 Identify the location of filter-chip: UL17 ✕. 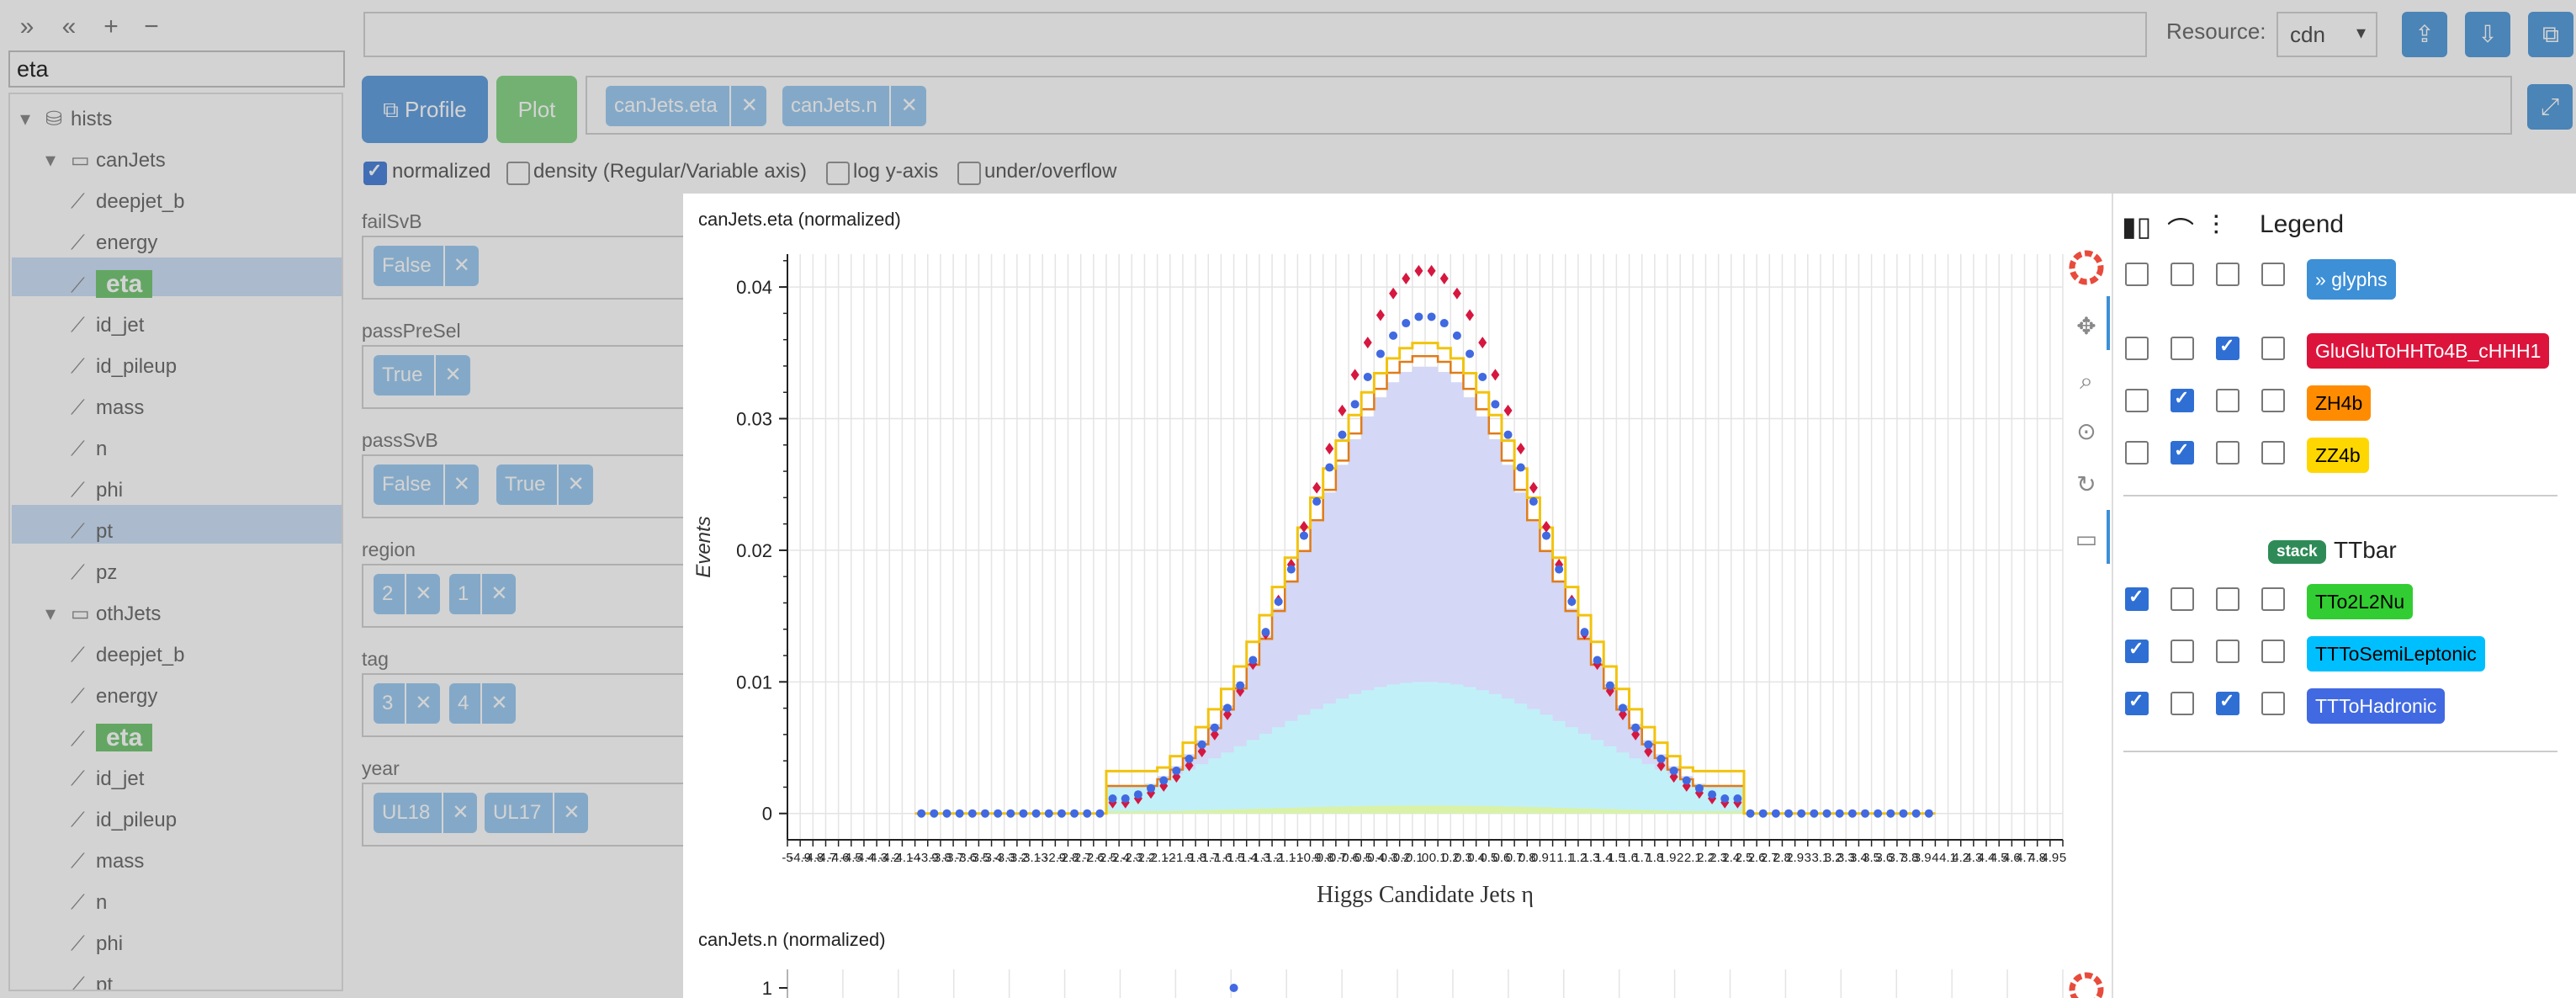
(537, 813).